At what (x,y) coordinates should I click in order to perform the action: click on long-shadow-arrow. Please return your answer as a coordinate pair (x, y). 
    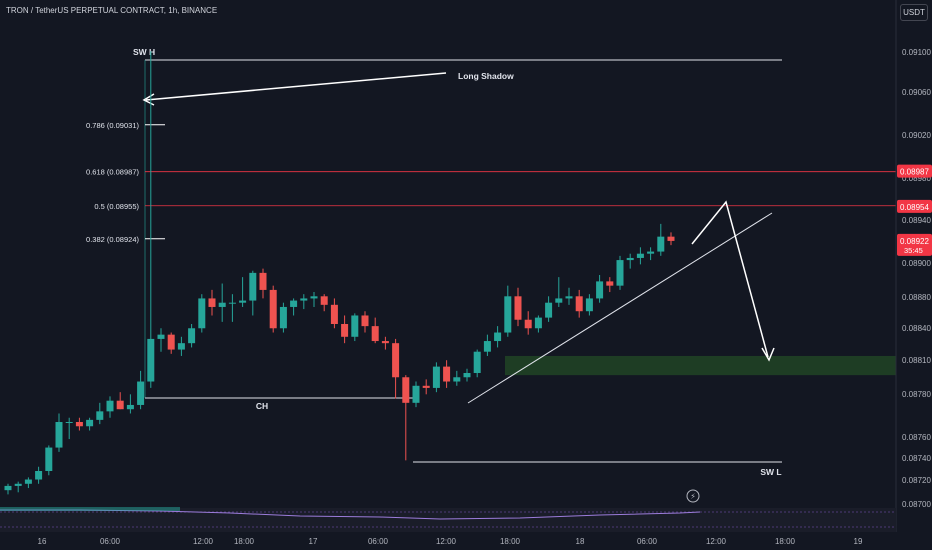
    Looking at the image, I should click on (296, 86).